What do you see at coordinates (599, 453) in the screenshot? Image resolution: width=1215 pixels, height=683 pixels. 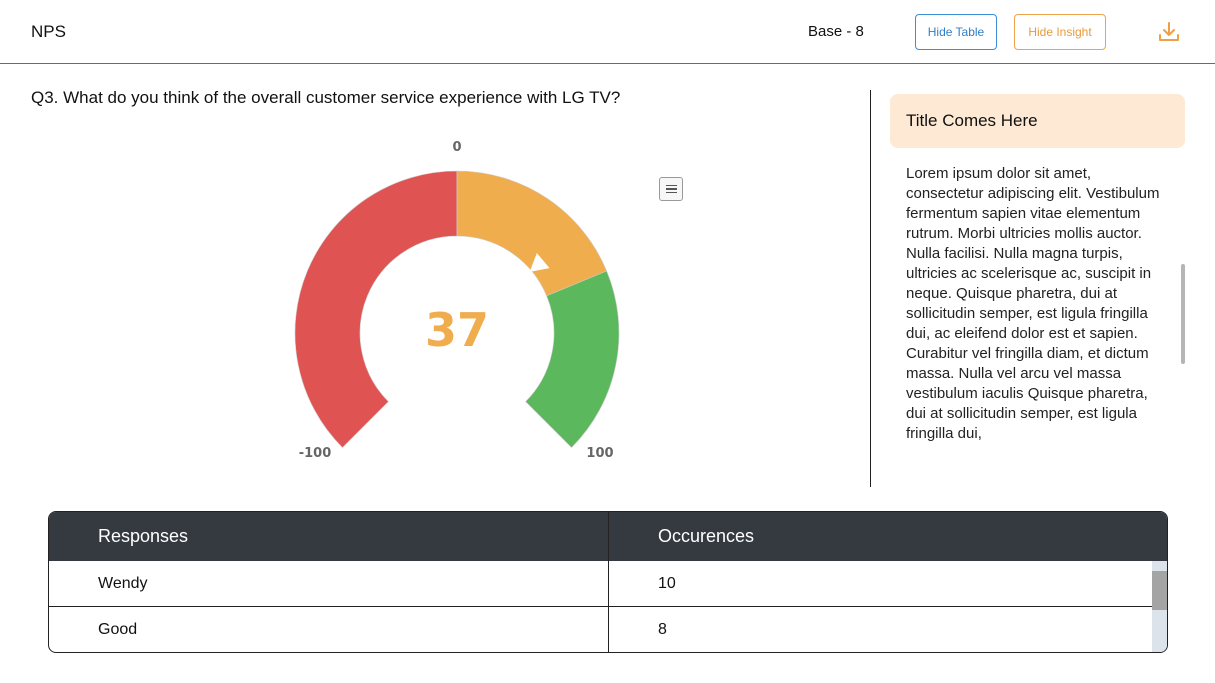 I see `gauge-tick-max: 100` at bounding box center [599, 453].